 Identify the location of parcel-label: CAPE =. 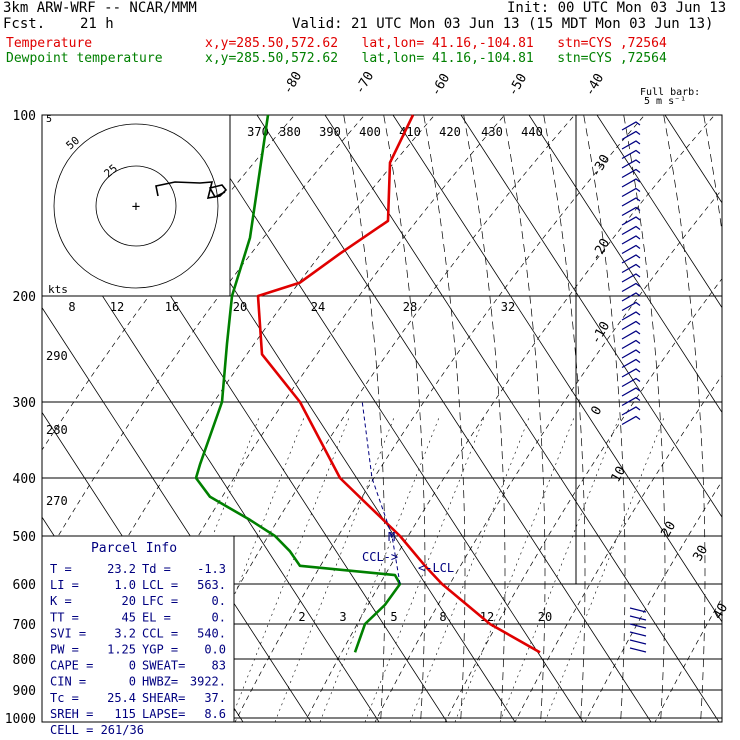
(71, 666).